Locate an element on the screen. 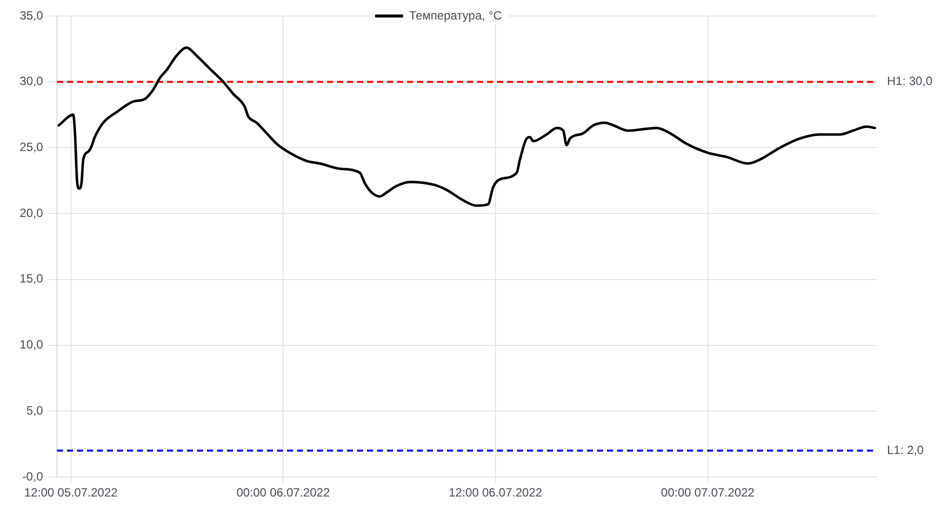  y-tick-label: 10,0 is located at coordinates (32, 345).